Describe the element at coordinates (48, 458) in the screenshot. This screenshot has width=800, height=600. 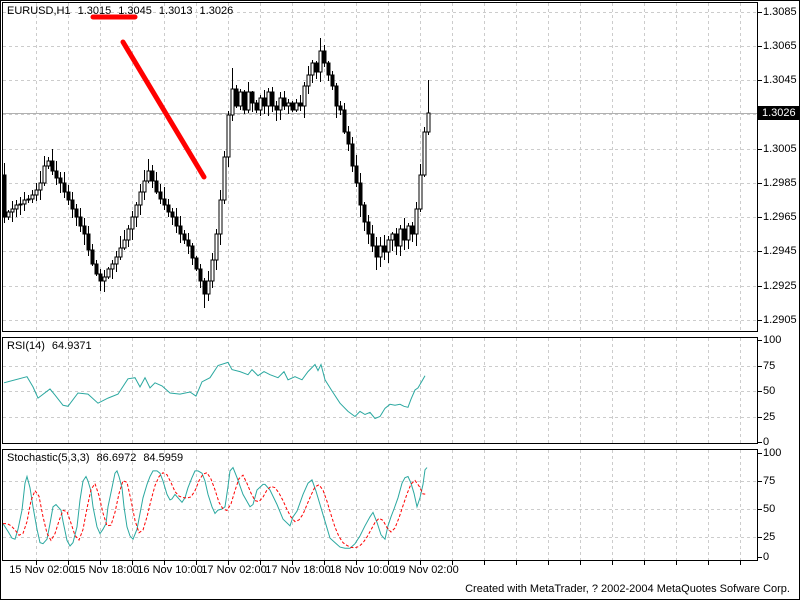
I see `stochastic-label: Stochastic(5,3,3)` at that location.